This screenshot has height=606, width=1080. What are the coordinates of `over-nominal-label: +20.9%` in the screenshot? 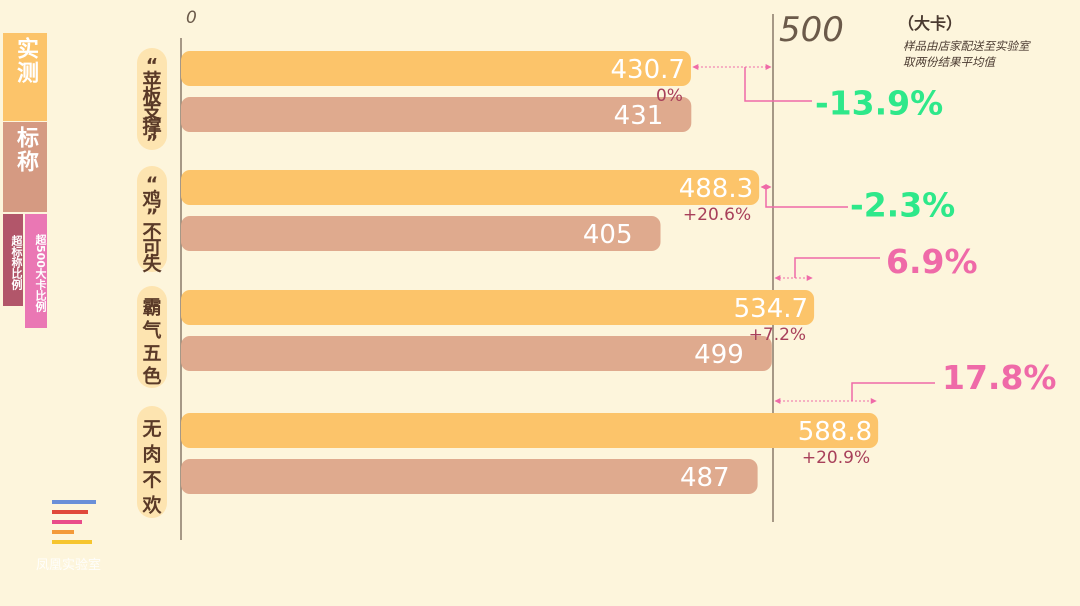 It's located at (836, 458).